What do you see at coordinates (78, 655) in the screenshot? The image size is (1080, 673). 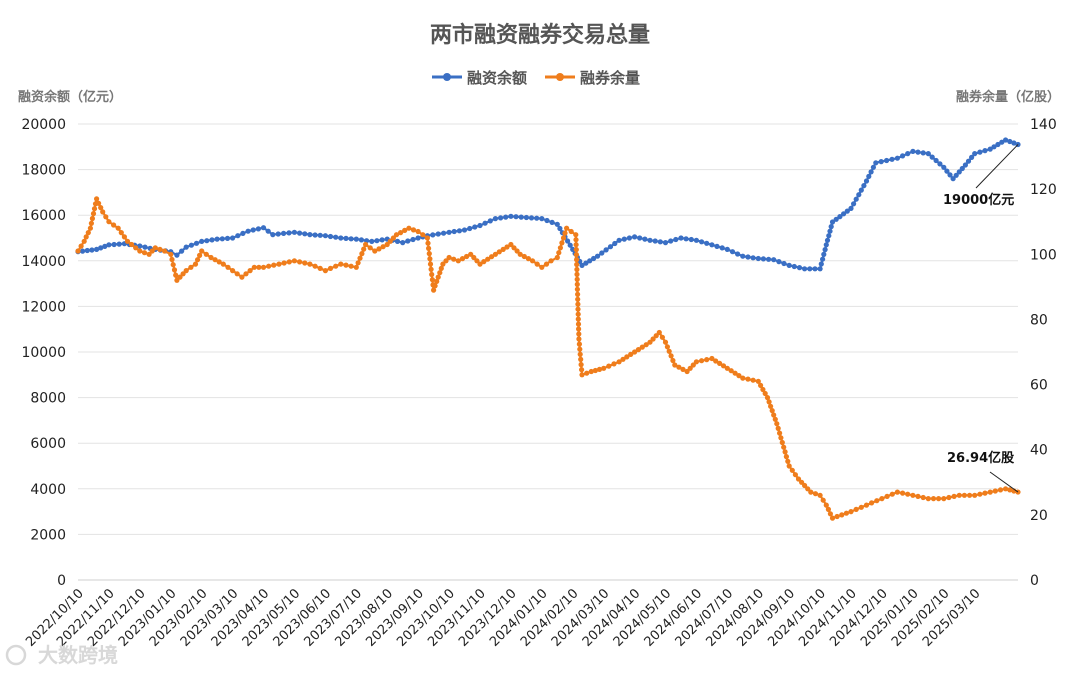 I see `watermark-text: 大数跨境` at bounding box center [78, 655].